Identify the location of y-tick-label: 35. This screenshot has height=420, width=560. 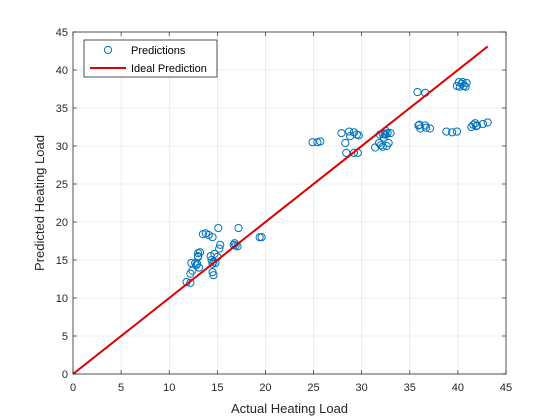
(62, 109).